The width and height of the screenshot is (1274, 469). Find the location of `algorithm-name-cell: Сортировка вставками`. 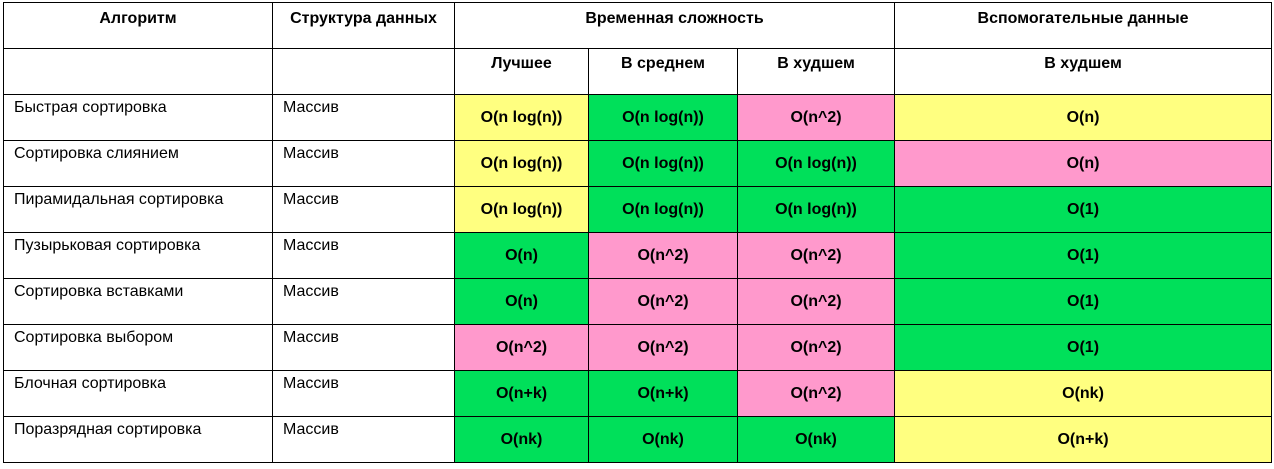

algorithm-name-cell: Сортировка вставками is located at coordinates (138, 301).